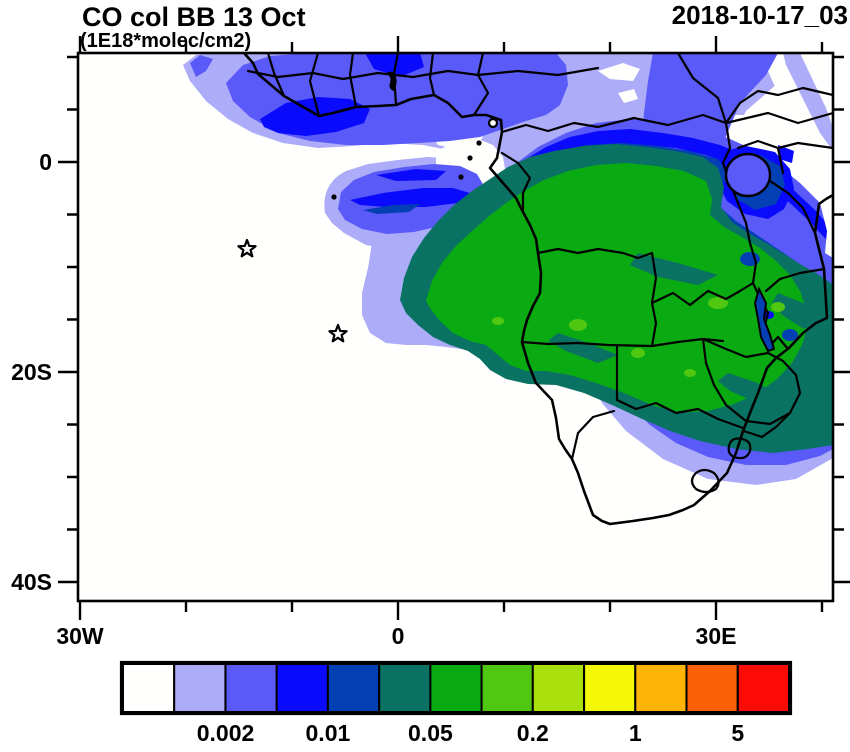 The image size is (850, 752). I want to click on y-axis-label-20s: 20S, so click(31, 372).